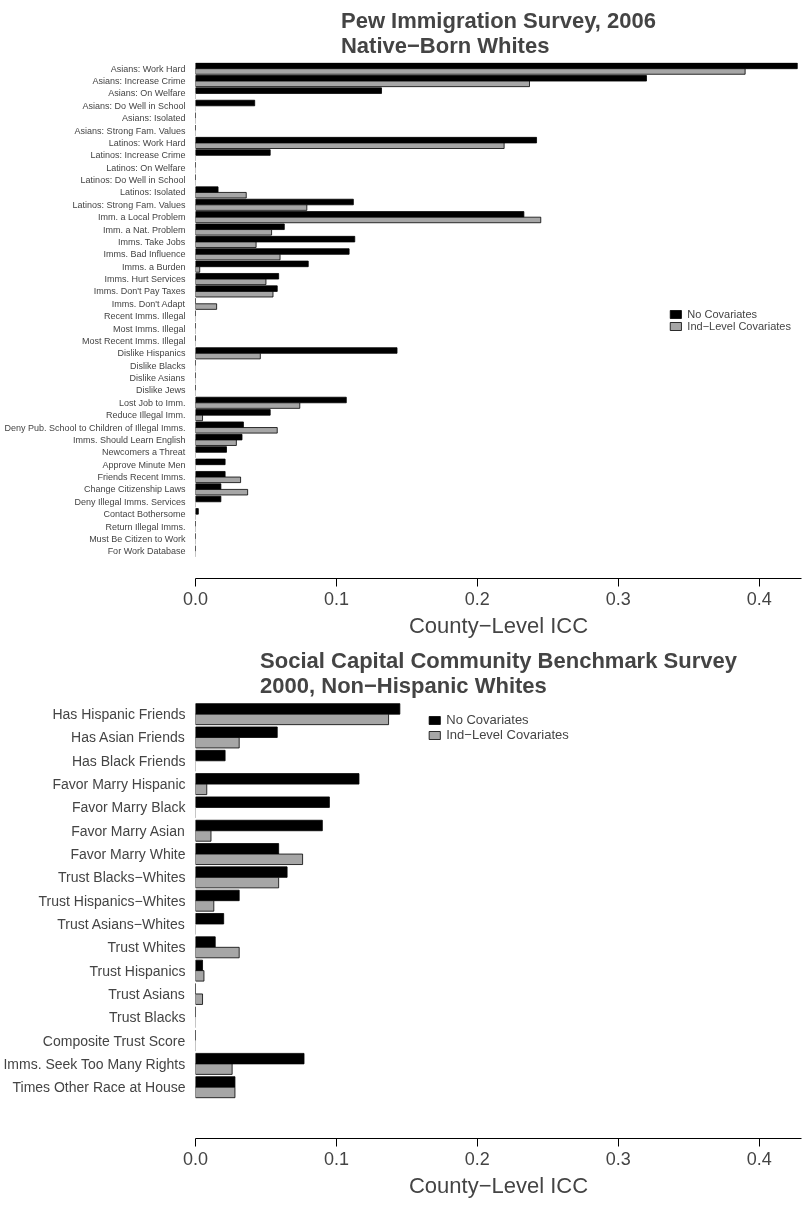 The height and width of the screenshot is (1208, 806). What do you see at coordinates (121, 924) in the screenshot?
I see `y-tick-label: Trust Asians−Whites` at bounding box center [121, 924].